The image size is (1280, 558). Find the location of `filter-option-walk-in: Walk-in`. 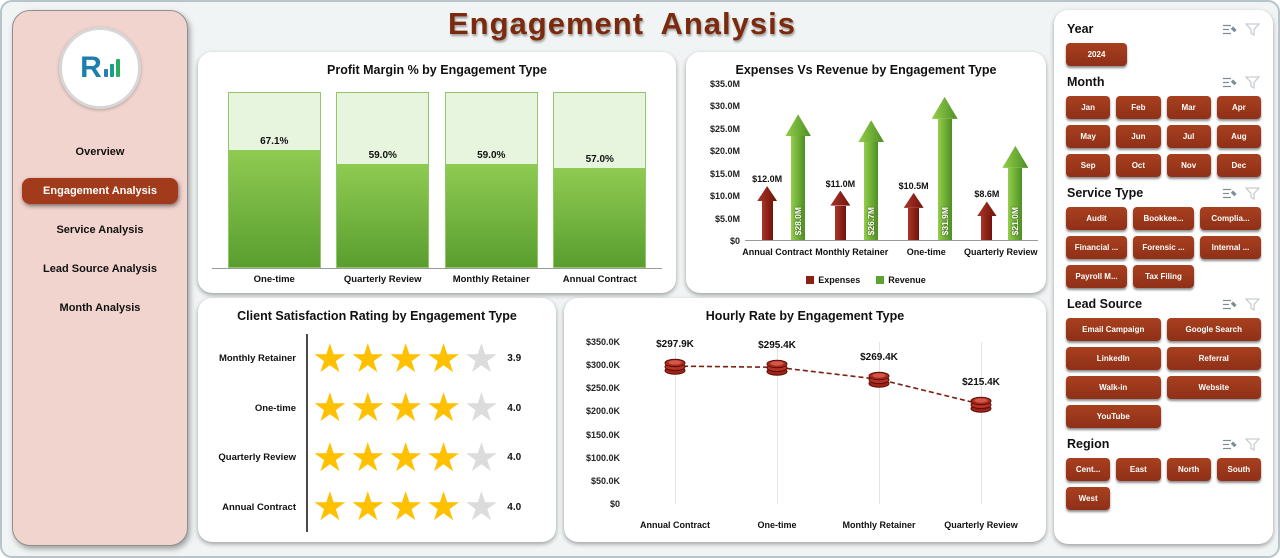

filter-option-walk-in: Walk-in is located at coordinates (1113, 387).